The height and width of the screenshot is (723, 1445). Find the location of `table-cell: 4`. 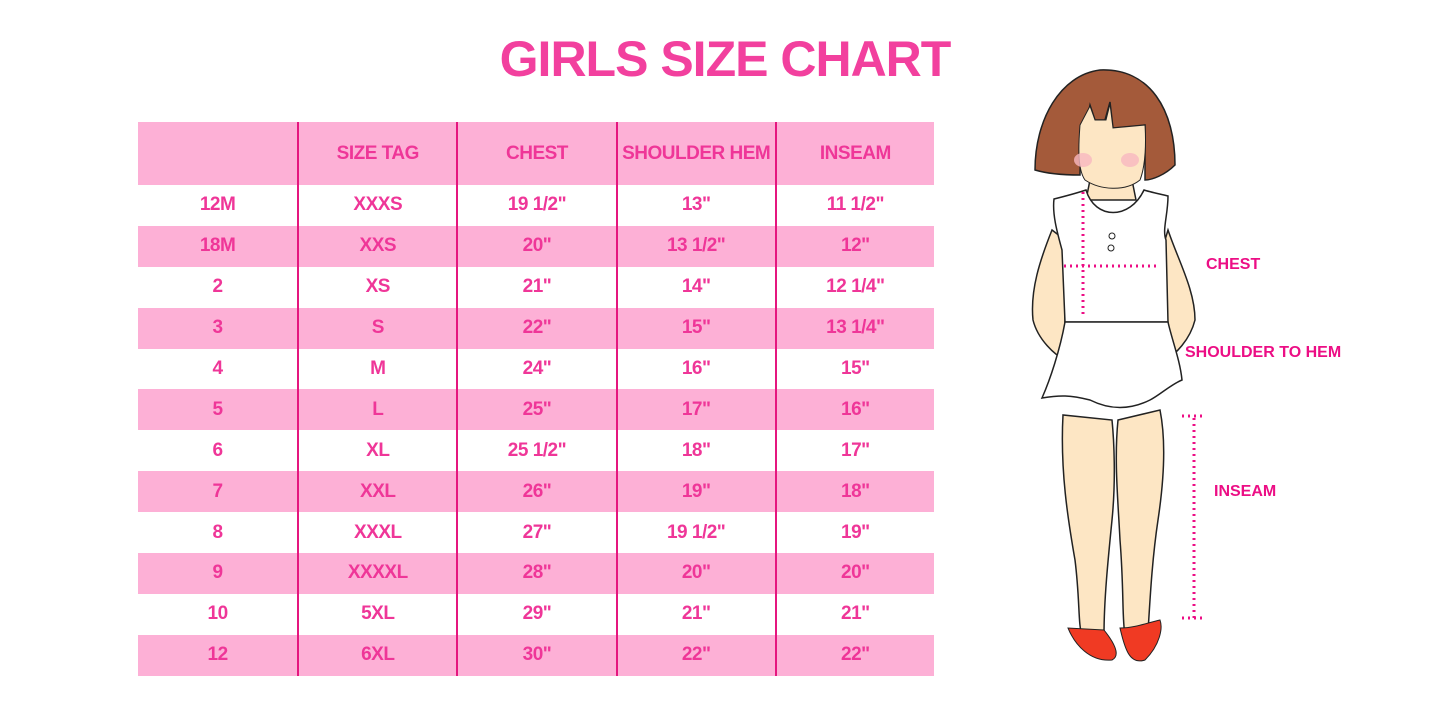

table-cell: 4 is located at coordinates (218, 368).